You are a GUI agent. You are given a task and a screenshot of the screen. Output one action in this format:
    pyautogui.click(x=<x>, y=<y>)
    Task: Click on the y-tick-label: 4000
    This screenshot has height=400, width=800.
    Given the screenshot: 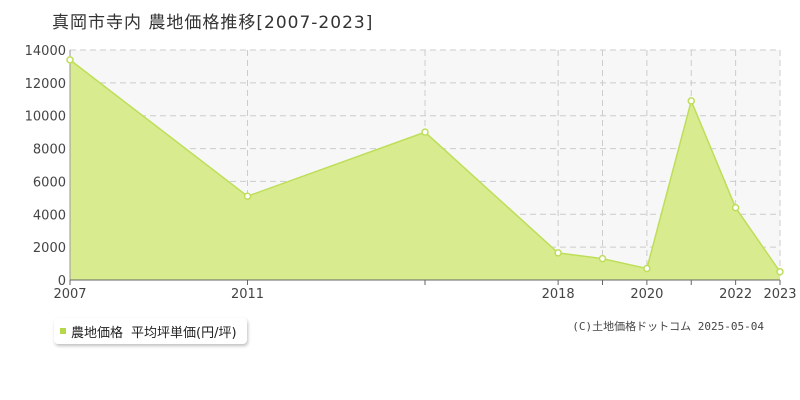 What is the action you would take?
    pyautogui.click(x=49, y=215)
    